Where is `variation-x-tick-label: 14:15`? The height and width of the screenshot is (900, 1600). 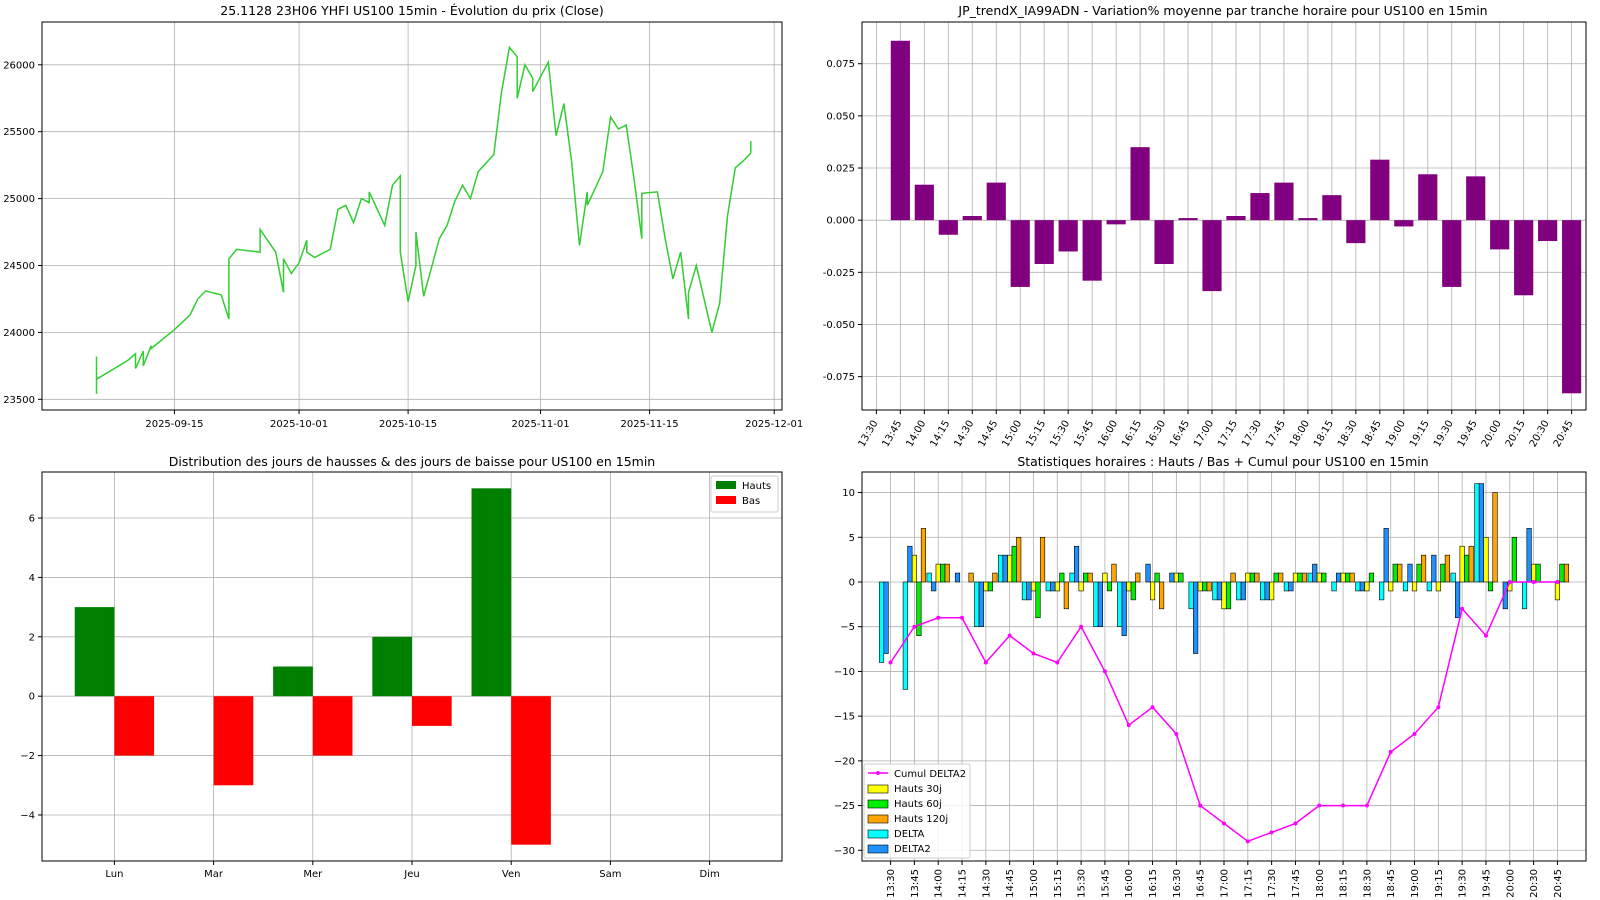 variation-x-tick-label: 14:15 is located at coordinates (940, 434).